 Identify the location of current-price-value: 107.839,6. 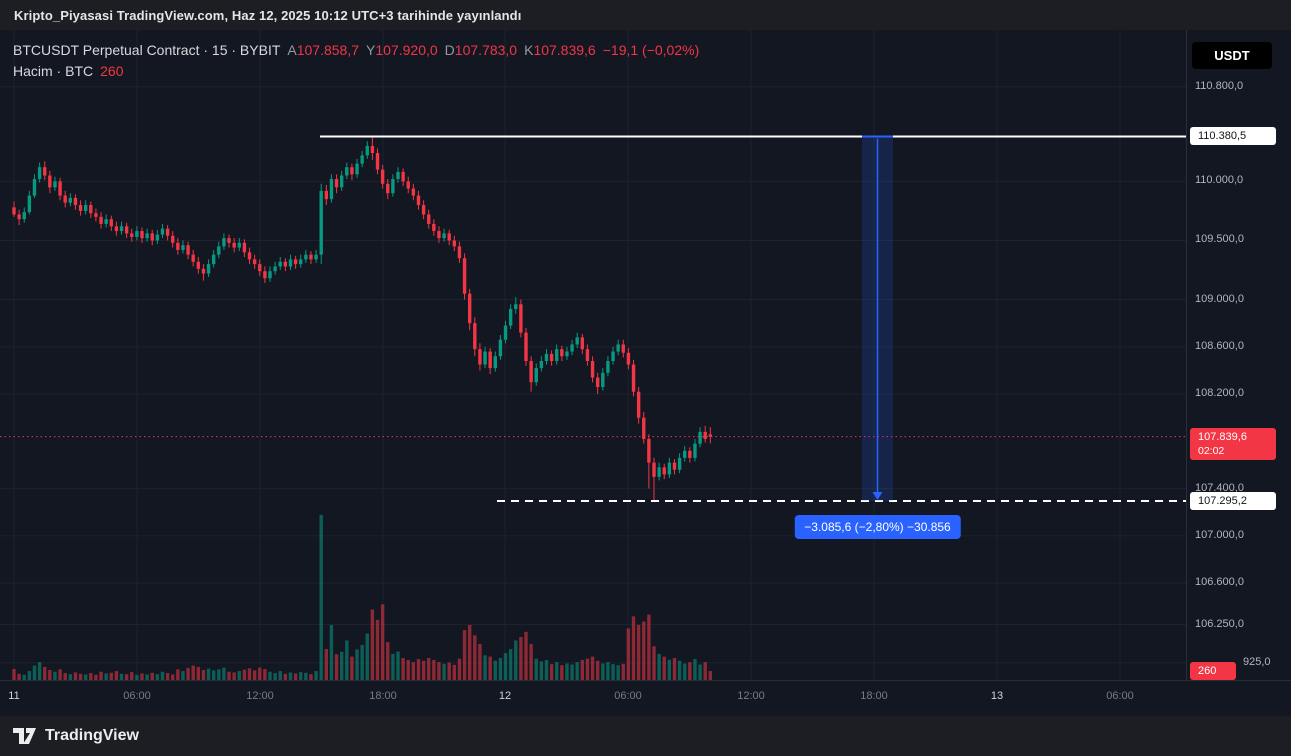
(1222, 436).